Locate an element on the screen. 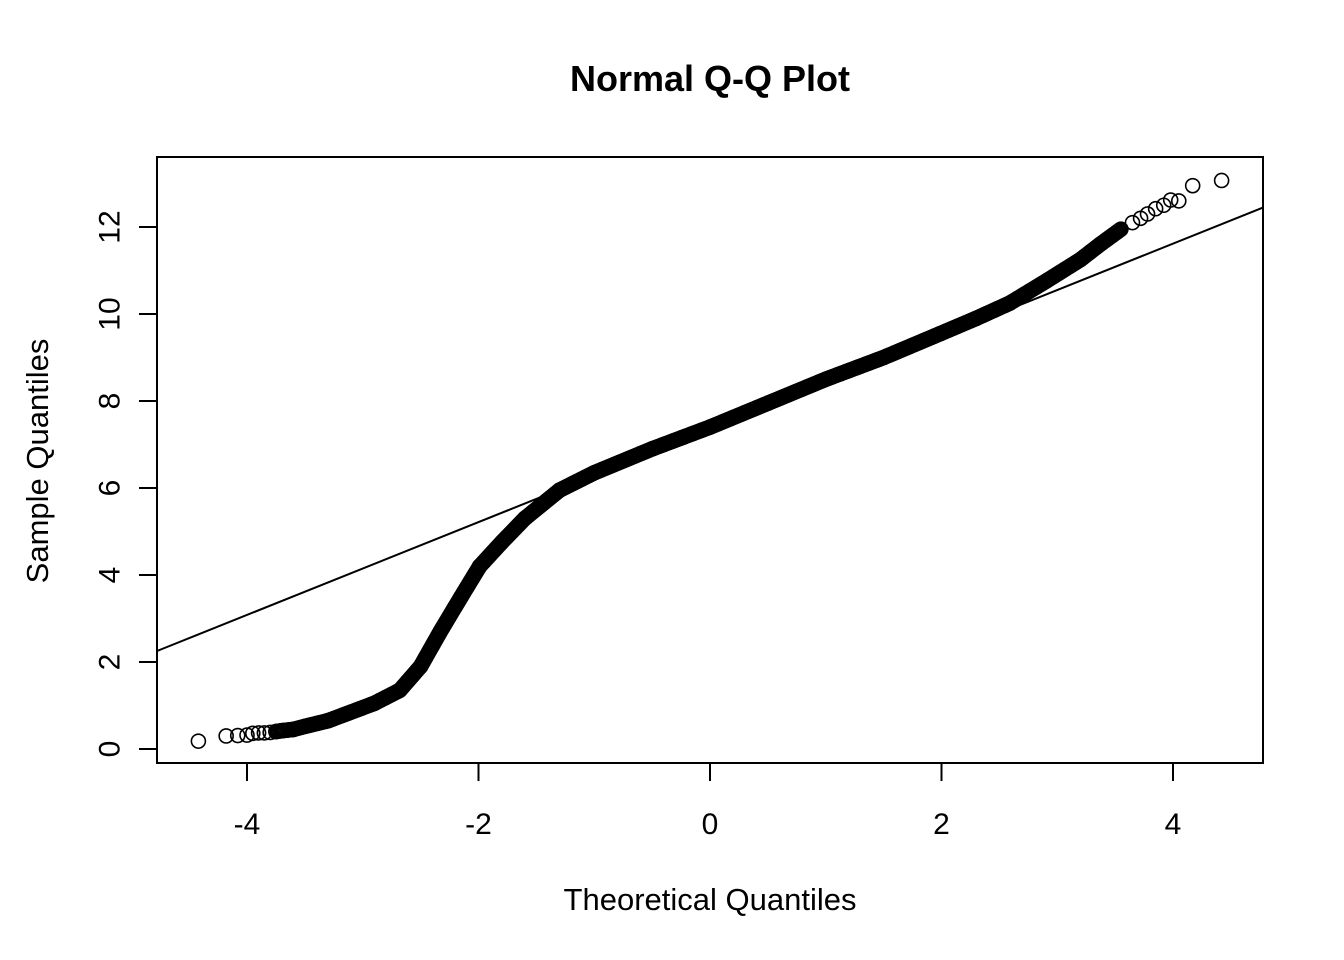 The height and width of the screenshot is (960, 1344). x-axis: -4 -2 0 2 4 is located at coordinates (708, 801).